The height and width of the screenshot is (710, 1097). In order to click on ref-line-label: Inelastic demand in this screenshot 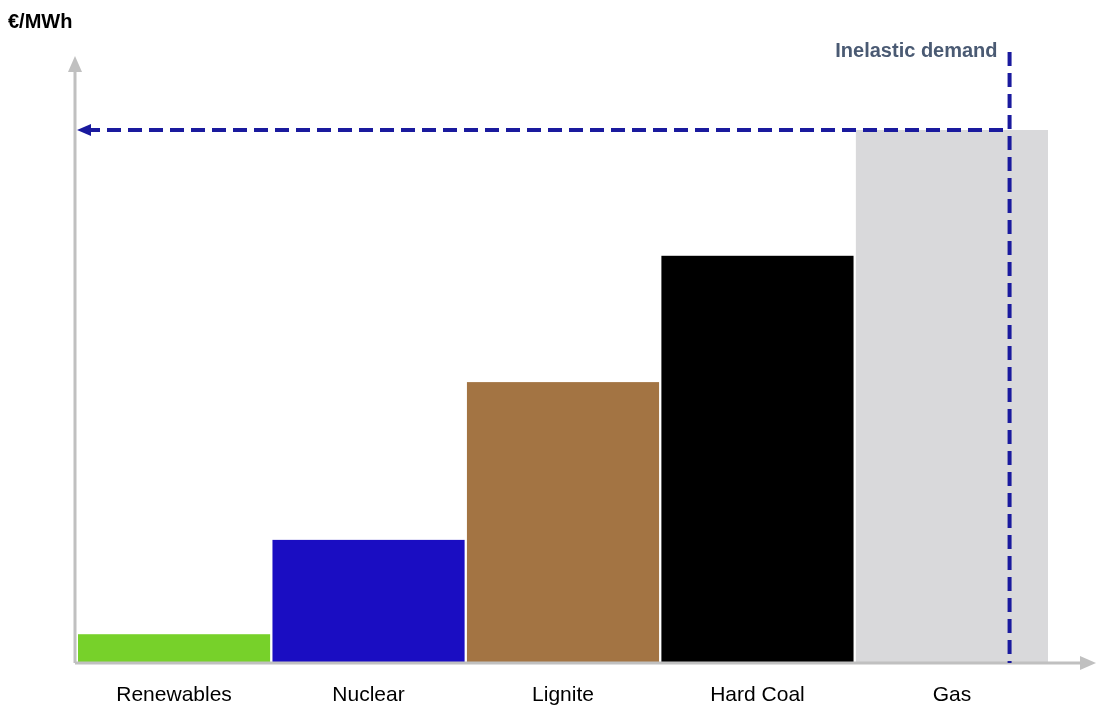, I will do `click(916, 50)`.